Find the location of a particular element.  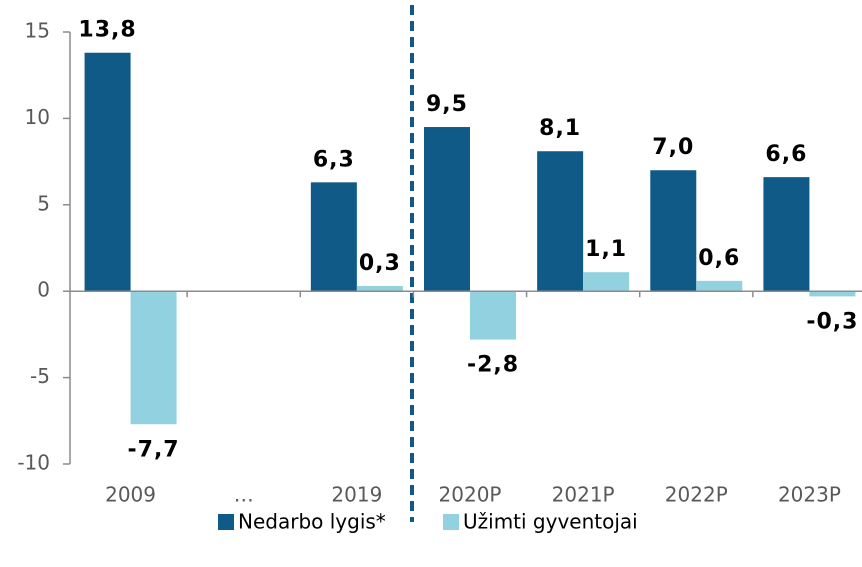

y-tick-label: -5 is located at coordinates (40, 376).